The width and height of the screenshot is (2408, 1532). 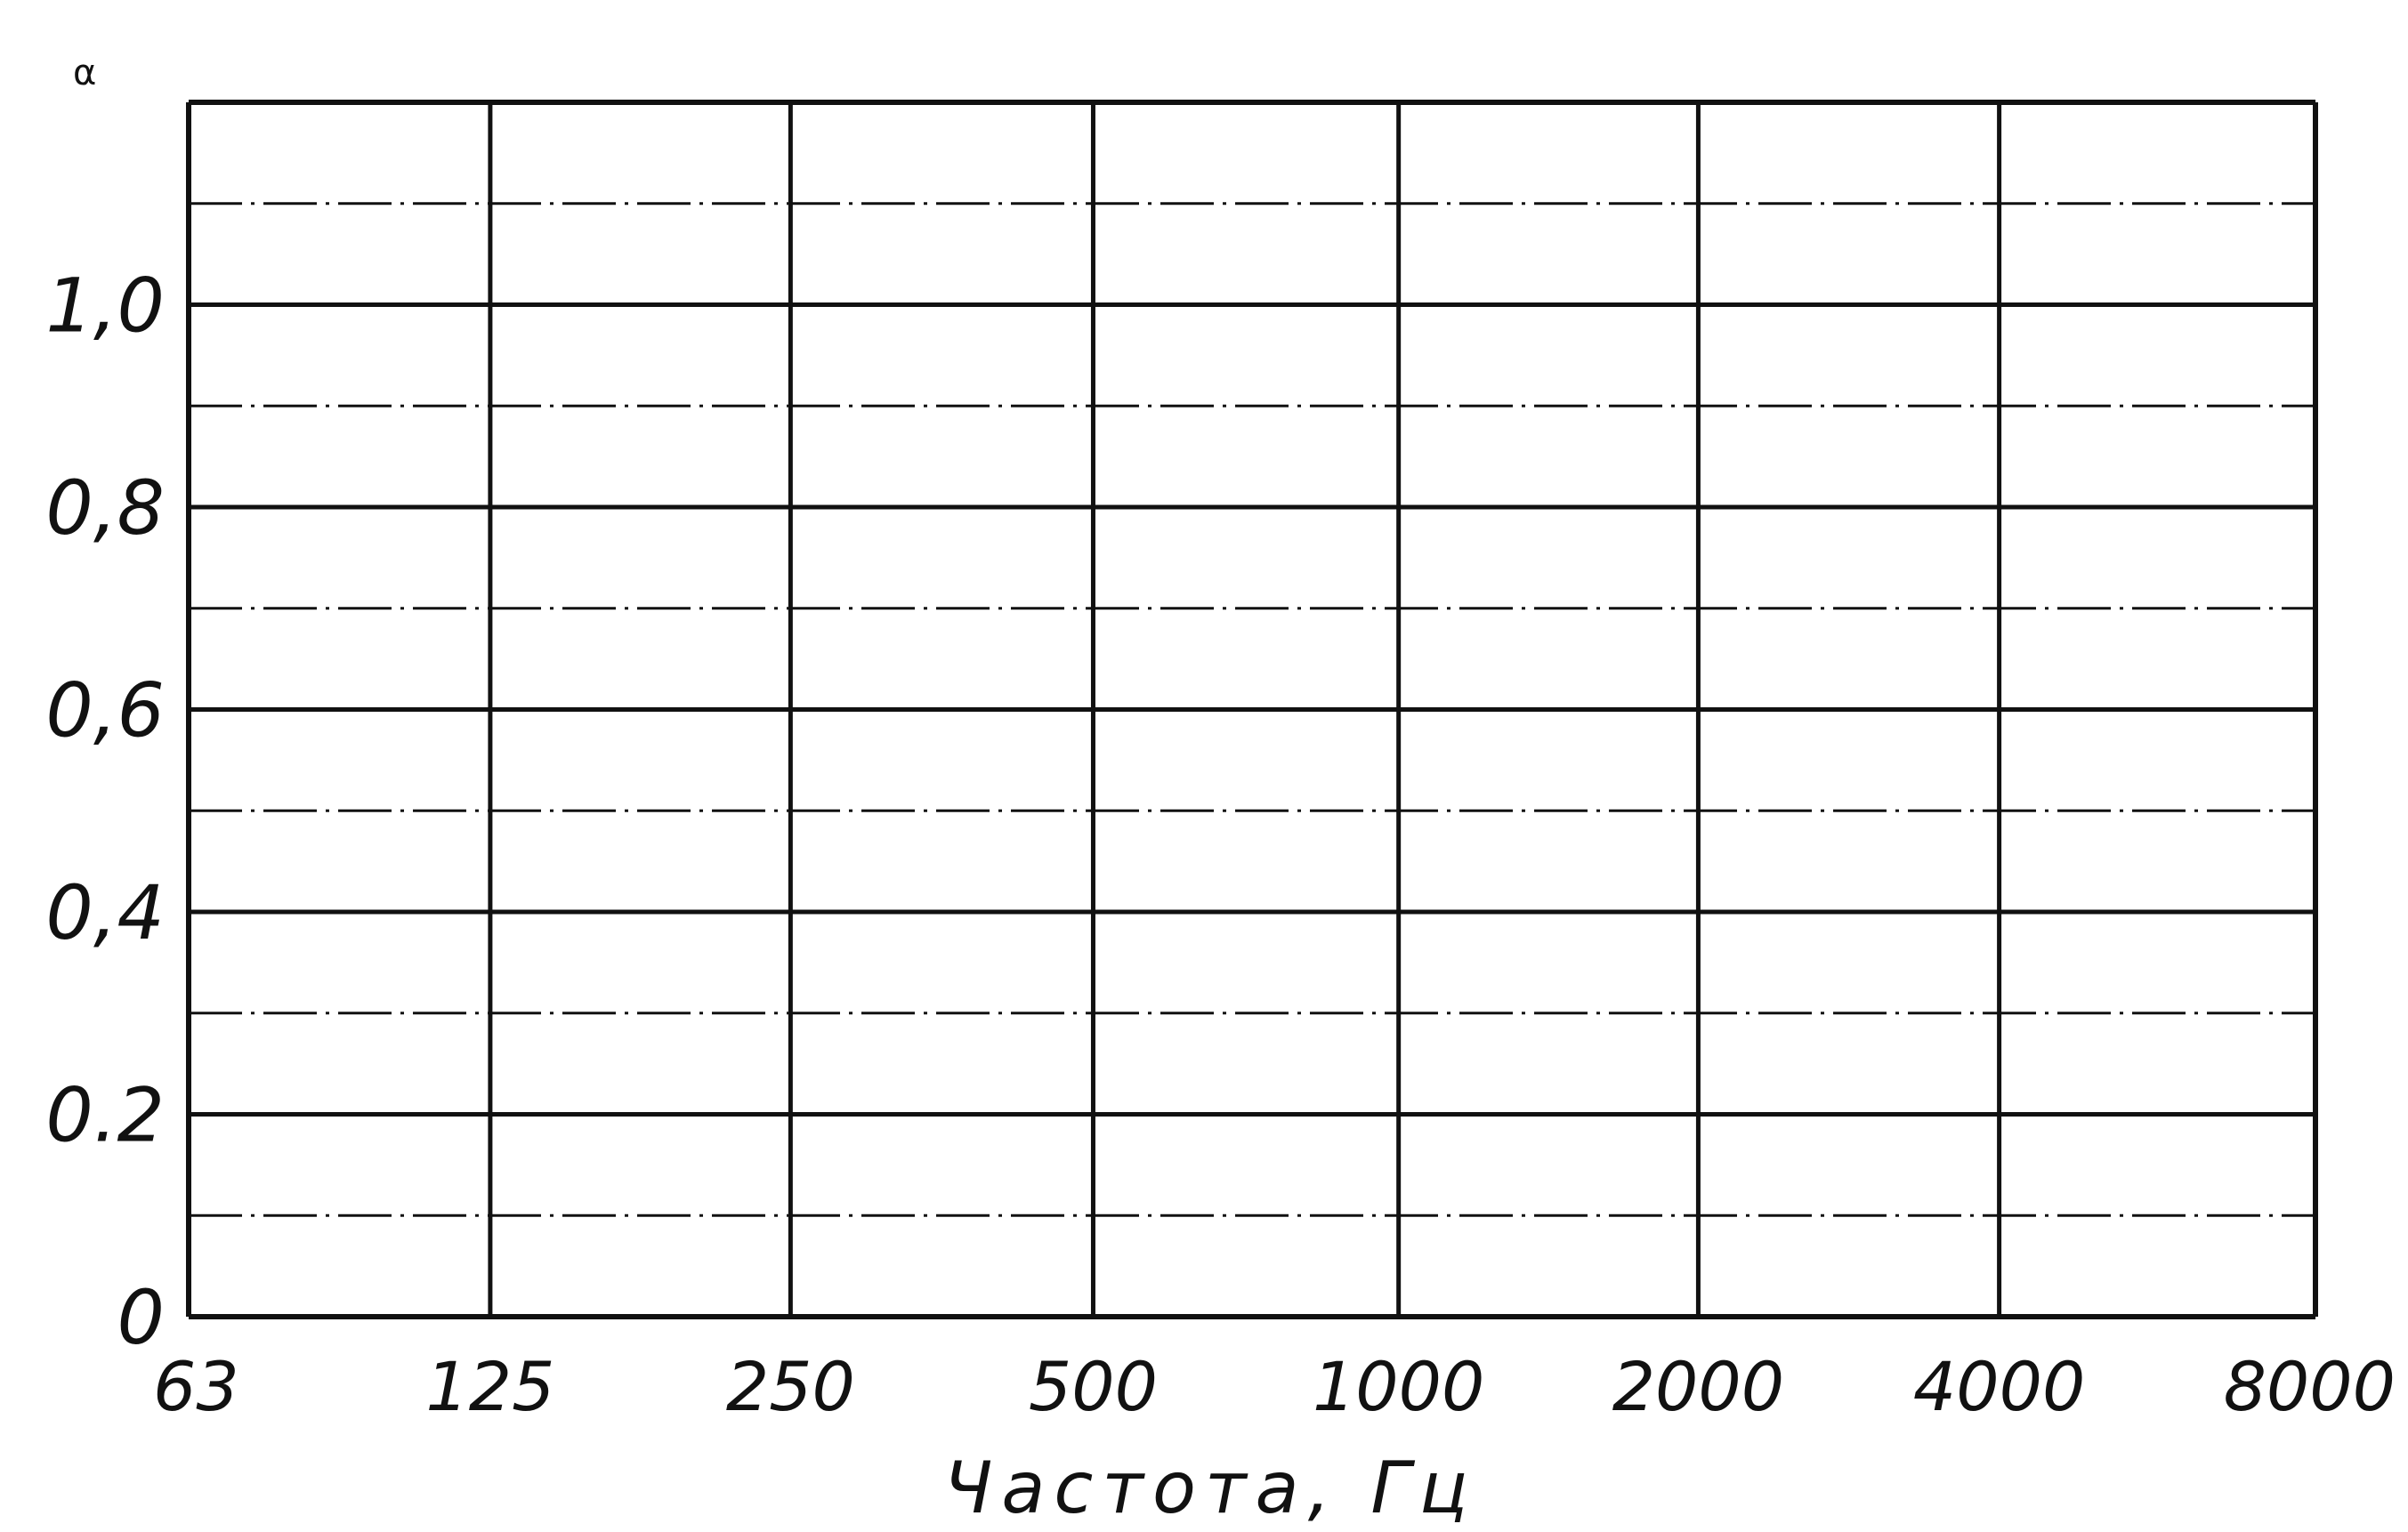 I want to click on y-axis-title: α, so click(x=85, y=72).